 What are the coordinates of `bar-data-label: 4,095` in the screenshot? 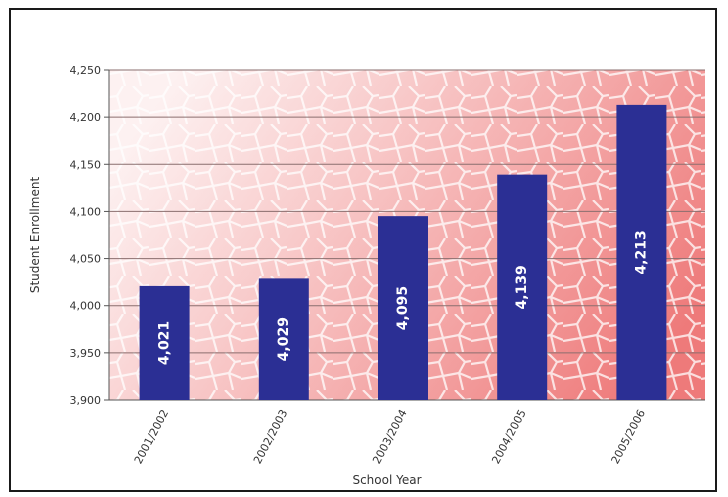 It's located at (403, 308).